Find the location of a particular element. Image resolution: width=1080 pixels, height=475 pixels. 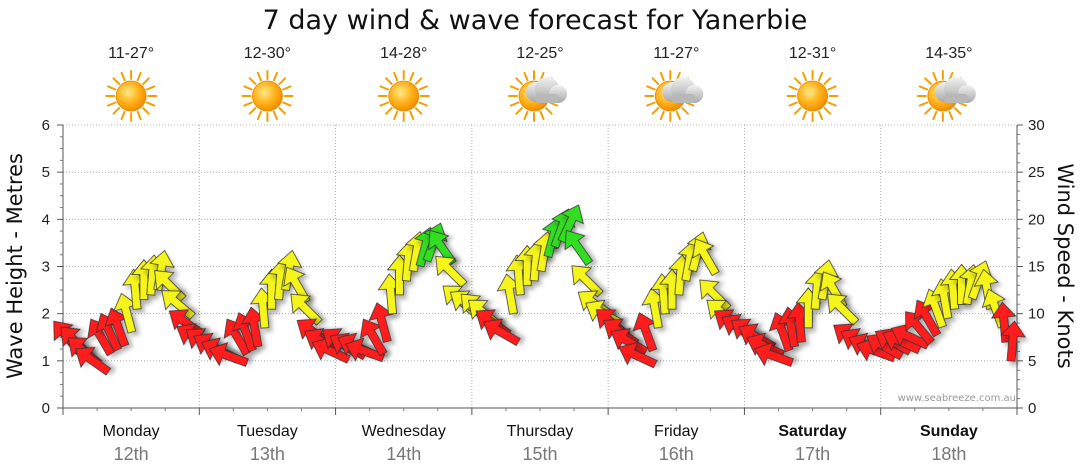

day-name-label: Monday is located at coordinates (131, 431).